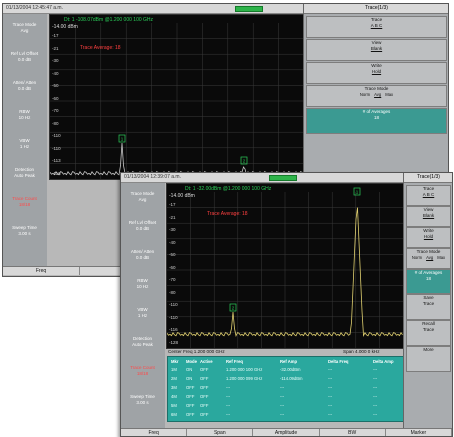 Image resolution: width=454 pixels, height=437 pixels. What do you see at coordinates (353, 432) in the screenshot?
I see `bottom-bw-button: BW` at bounding box center [353, 432].